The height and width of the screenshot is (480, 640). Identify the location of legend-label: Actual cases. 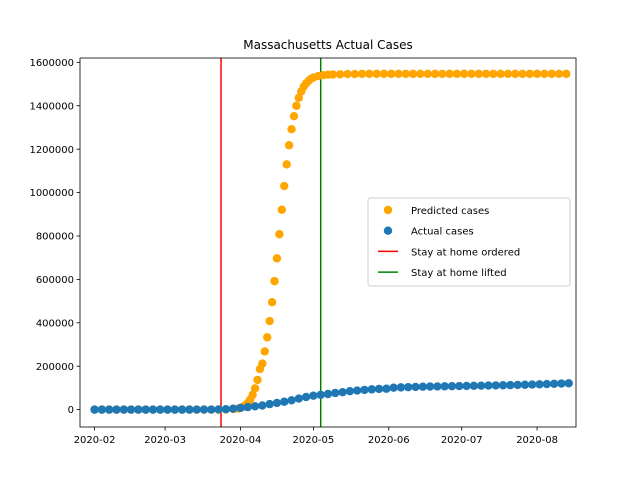
(442, 232).